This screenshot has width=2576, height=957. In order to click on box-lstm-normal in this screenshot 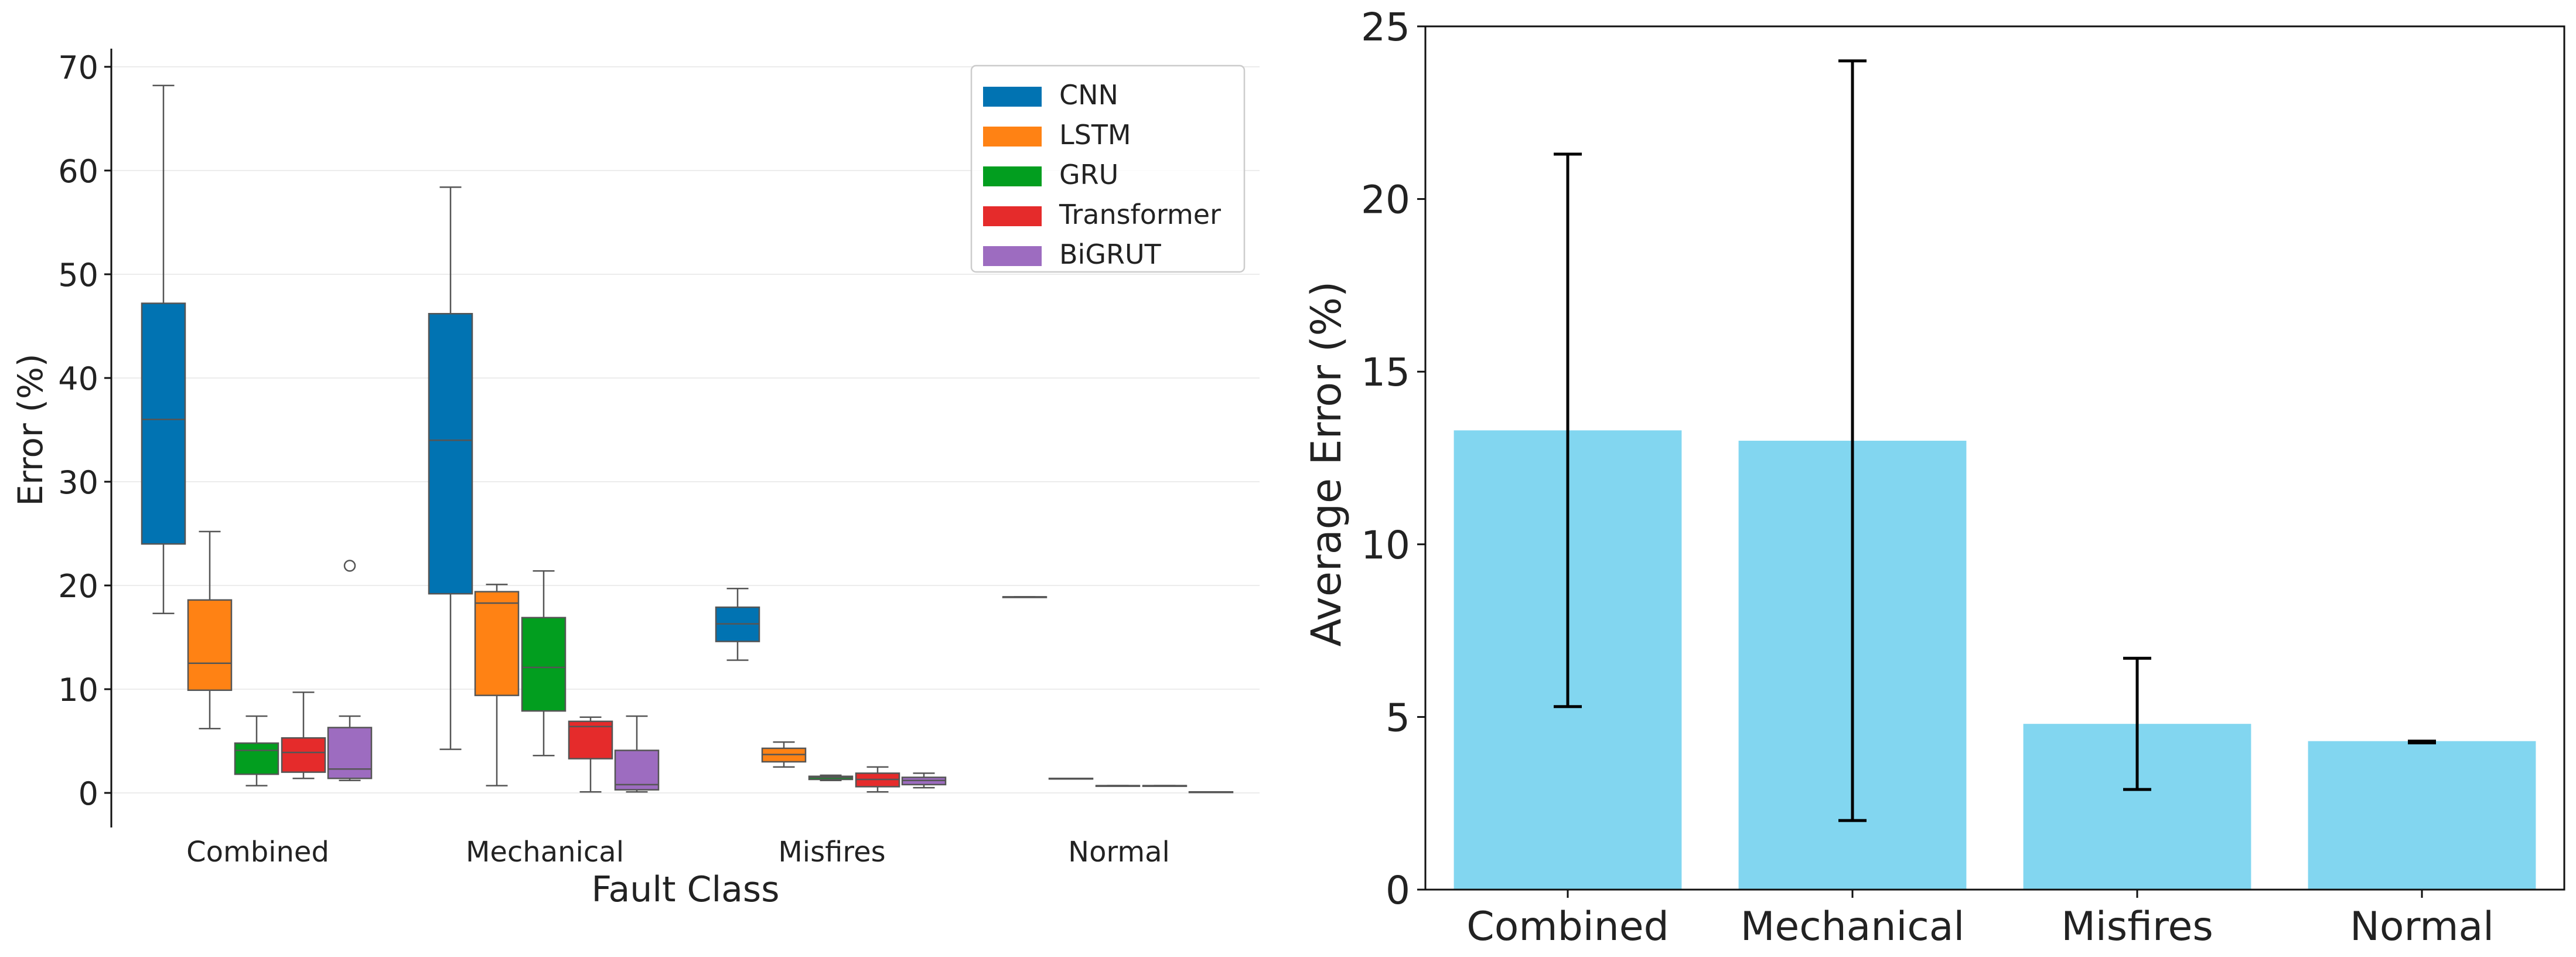, I will do `click(1071, 778)`.